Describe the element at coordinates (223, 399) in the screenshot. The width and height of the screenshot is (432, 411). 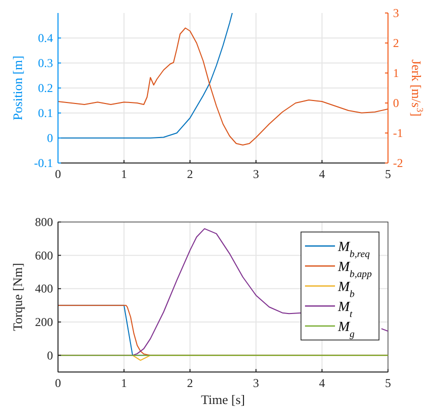
I see `x-axis-title: Time [s]` at that location.